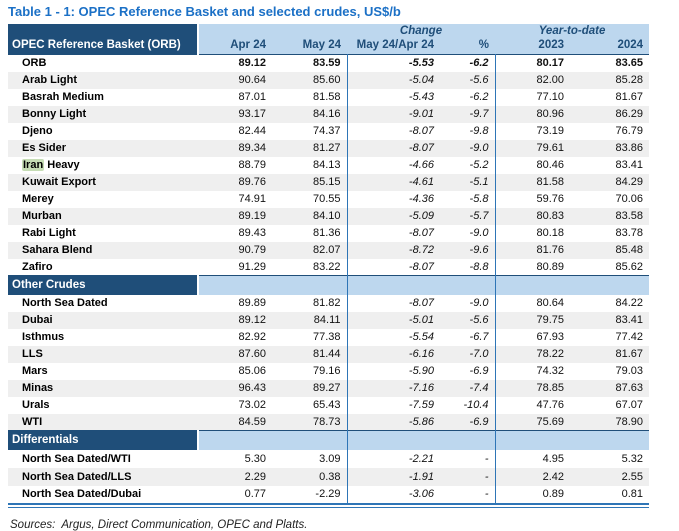 The width and height of the screenshot is (679, 531). Describe the element at coordinates (629, 165) in the screenshot. I see `value-cell: 83.41` at that location.